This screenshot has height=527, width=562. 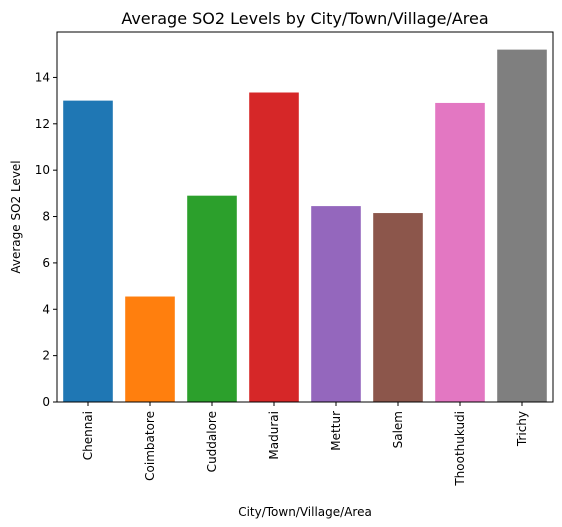 What do you see at coordinates (460, 449) in the screenshot?
I see `x-tick-label: Thoothukudi` at bounding box center [460, 449].